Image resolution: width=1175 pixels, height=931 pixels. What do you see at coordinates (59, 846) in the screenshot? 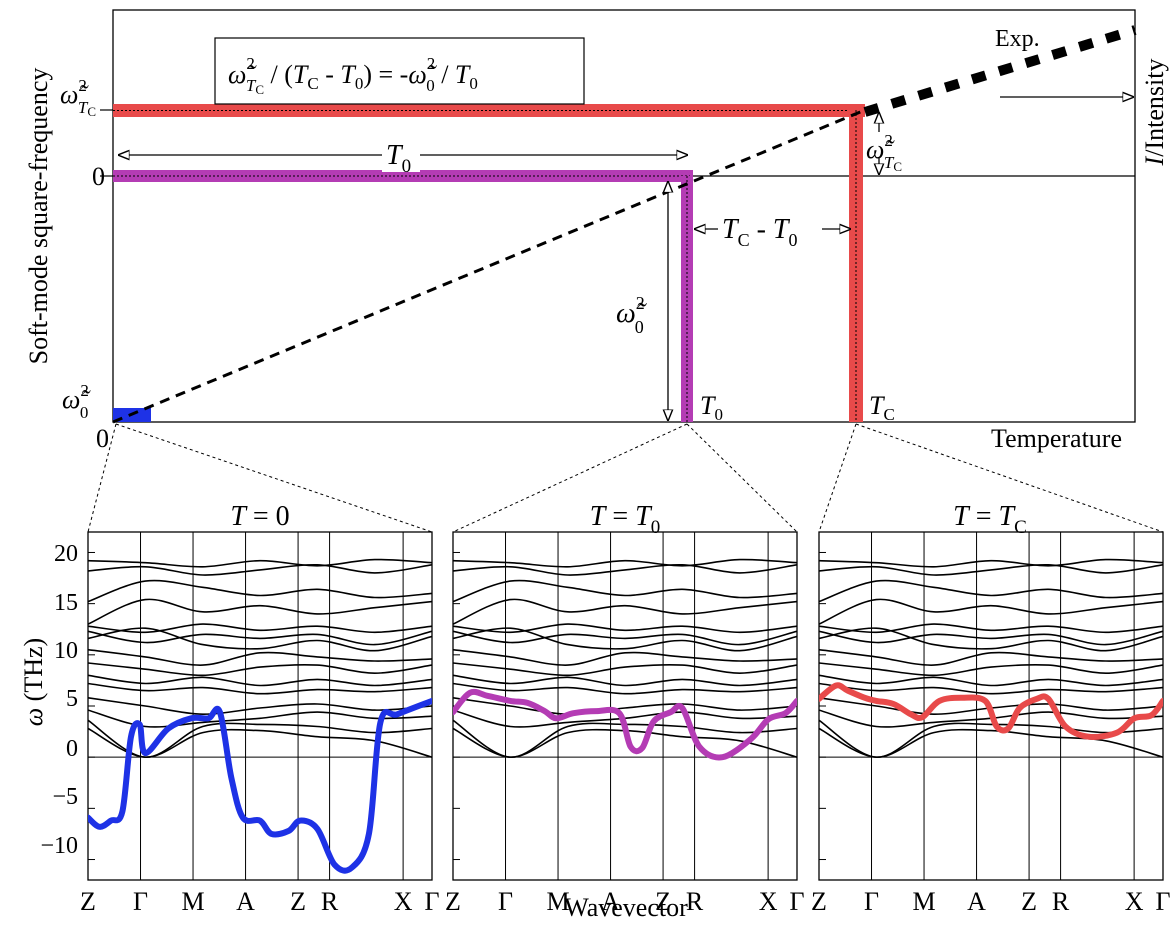
I see `ytick-minus10: −10` at bounding box center [59, 846].